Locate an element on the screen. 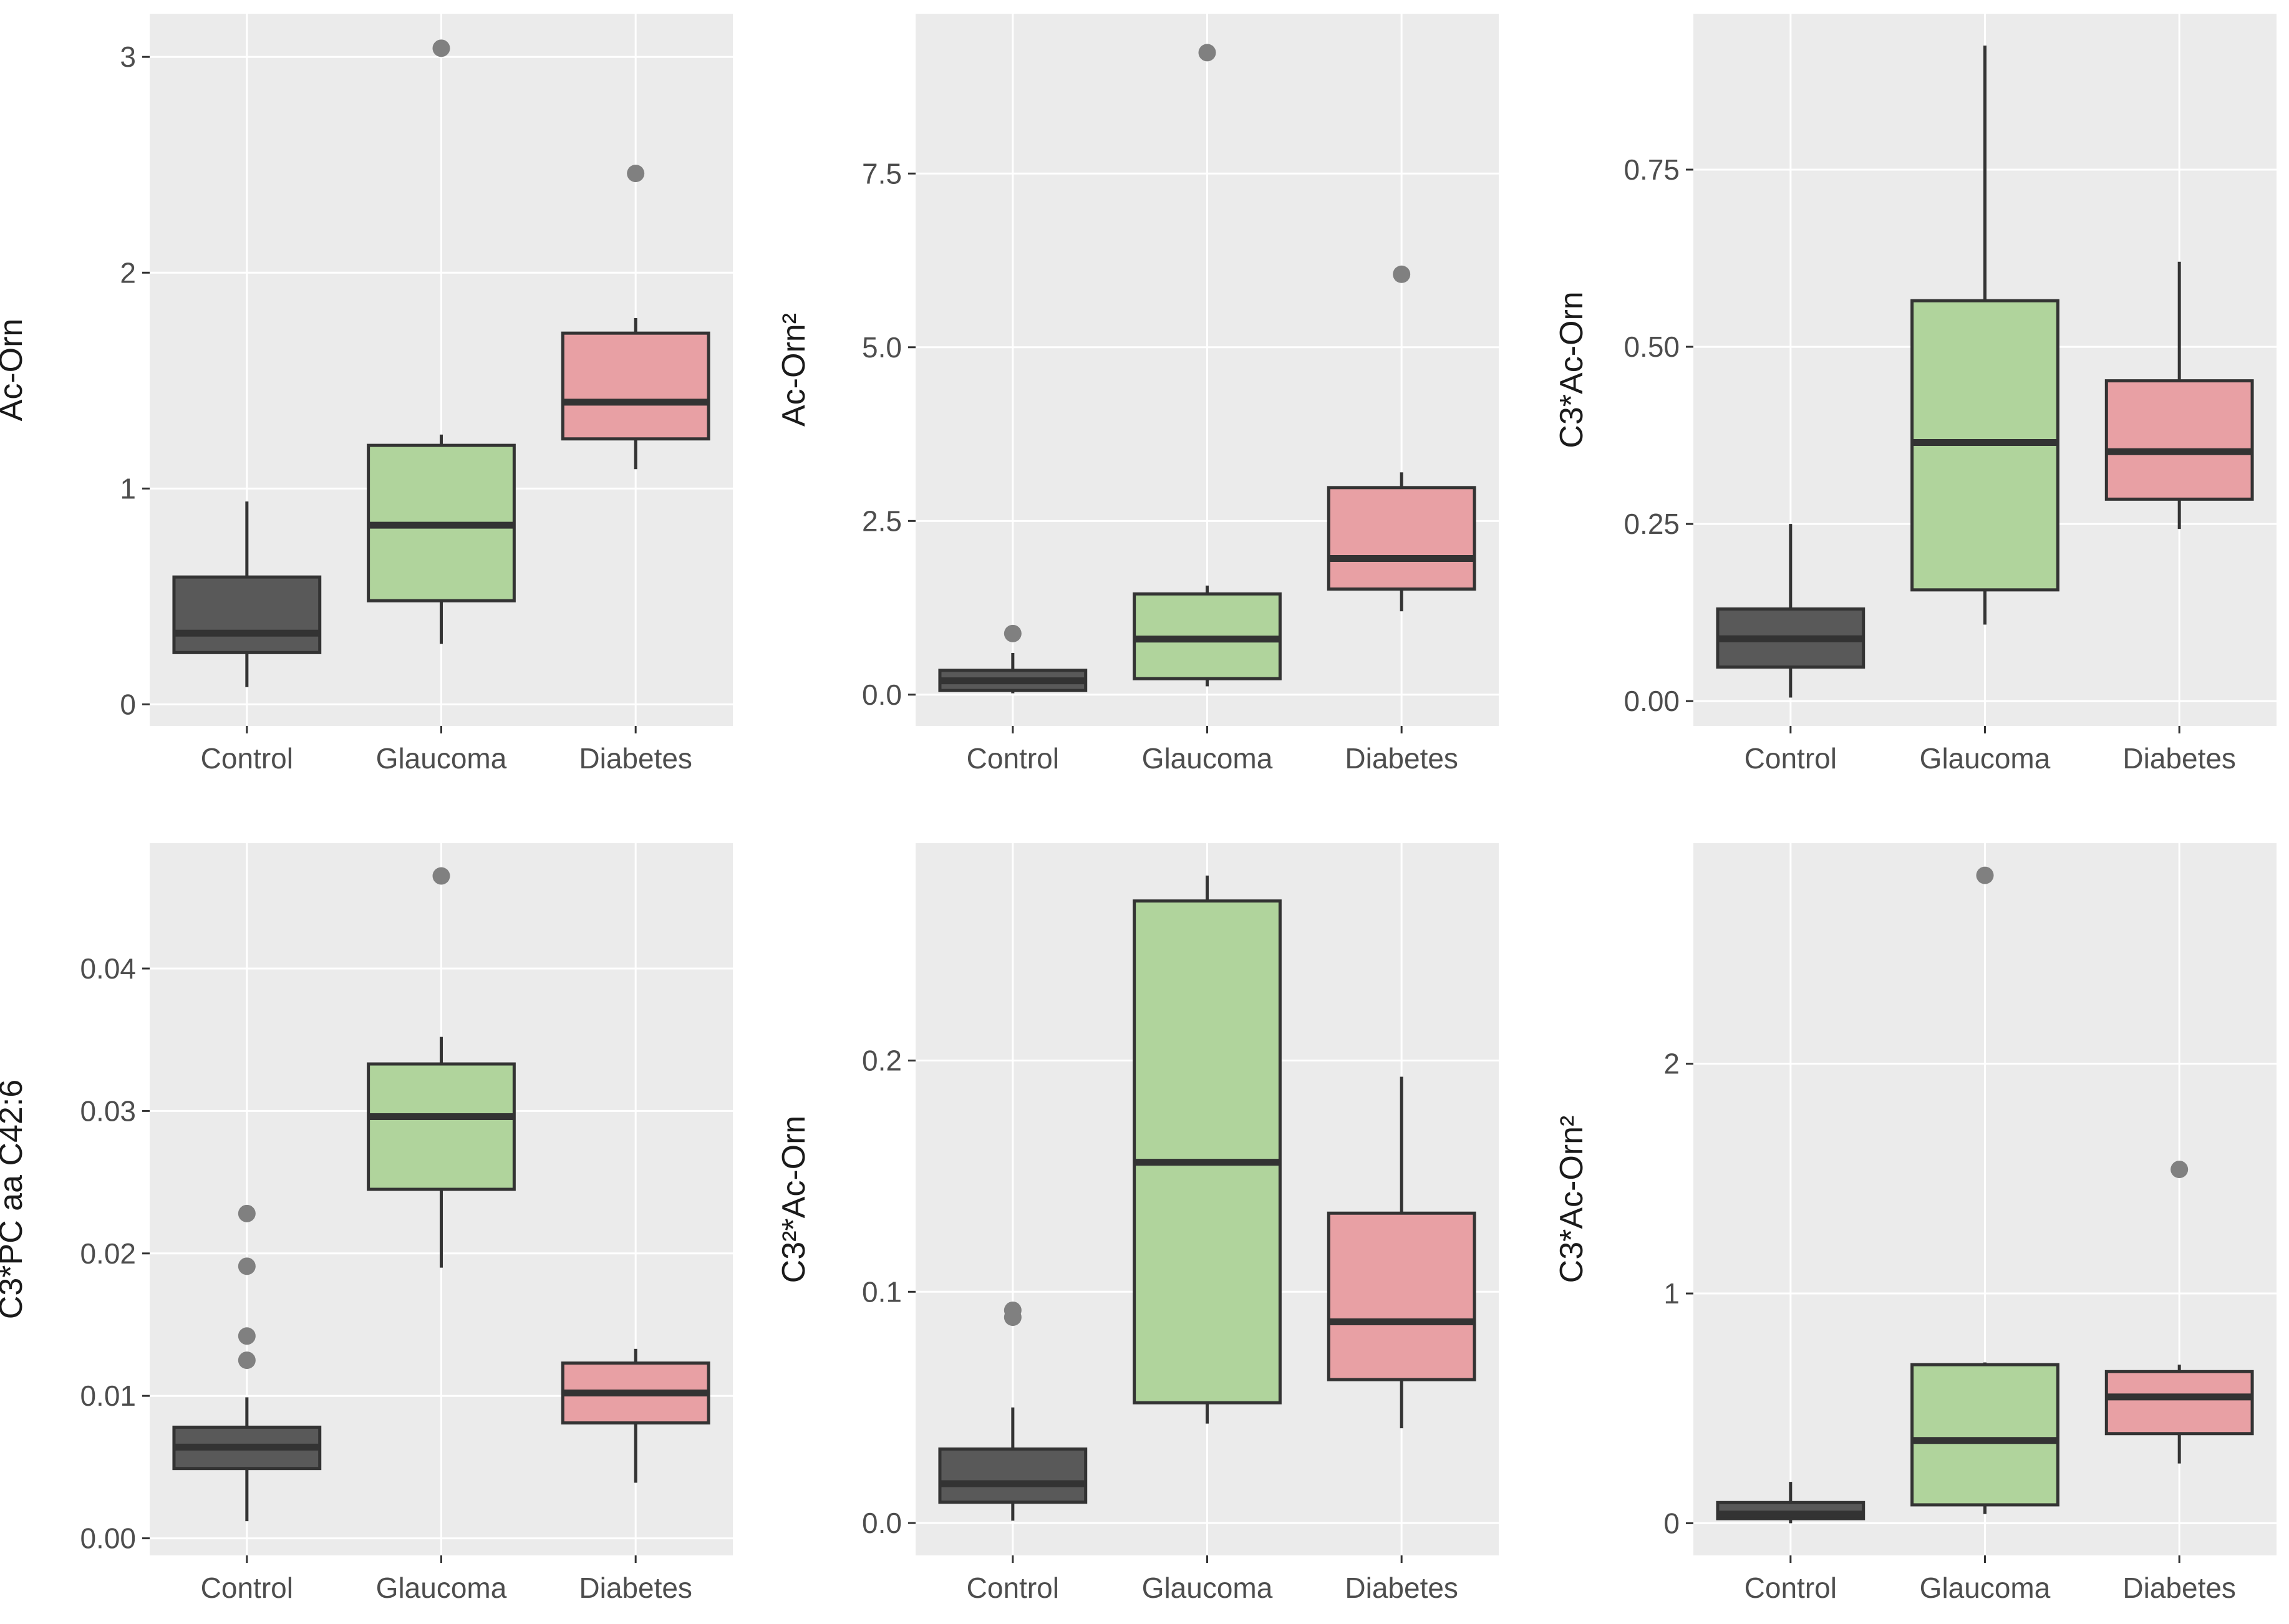  y-tick-label: 0.02 is located at coordinates (108, 1253).